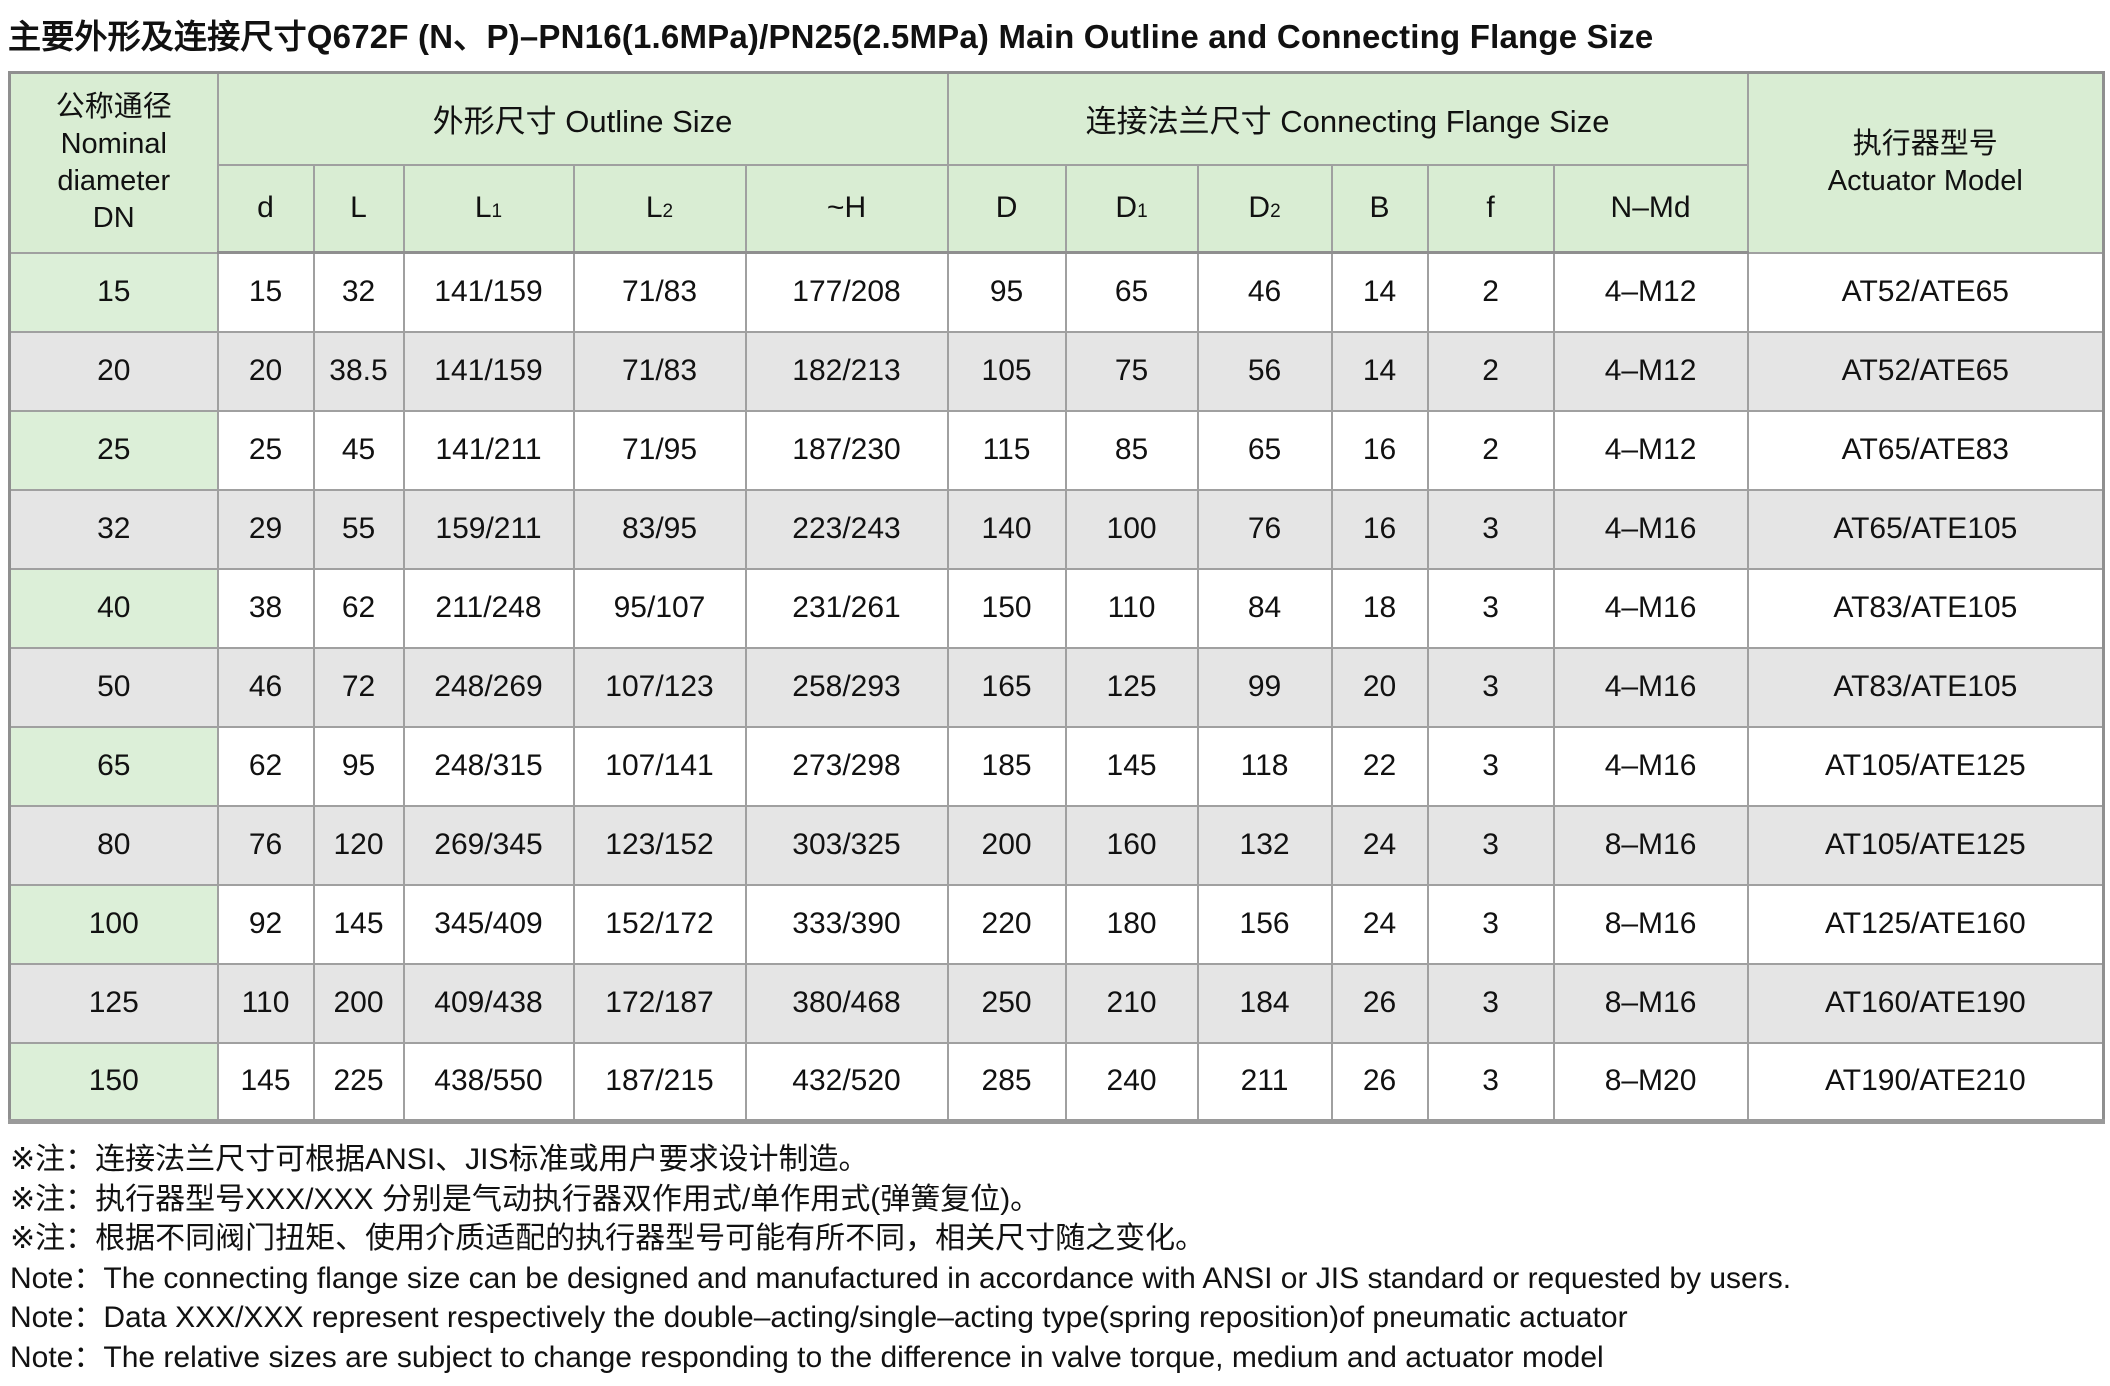 This screenshot has height=1386, width=2110. What do you see at coordinates (488, 1003) in the screenshot?
I see `data-cell: 409/438` at bounding box center [488, 1003].